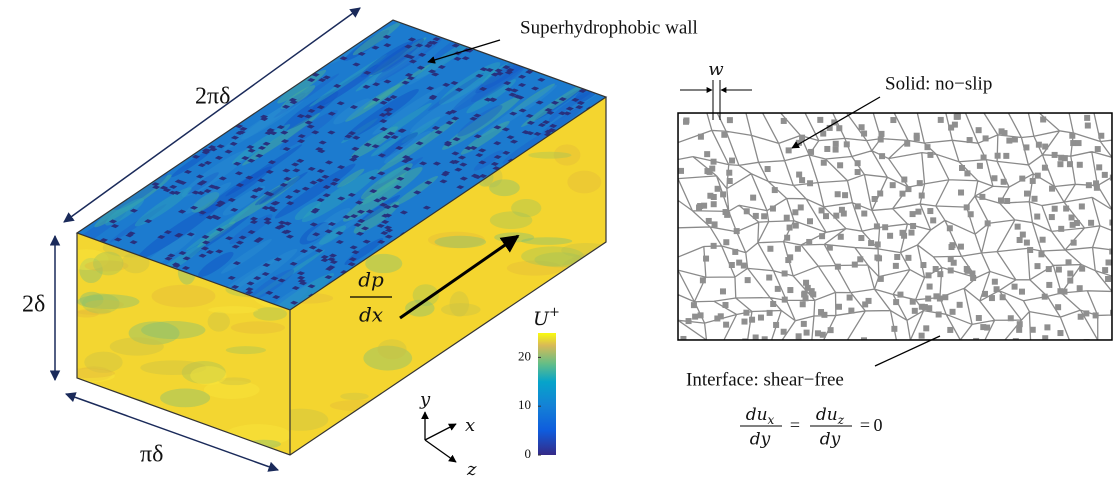 This screenshot has height=481, width=1115. What do you see at coordinates (907, 351) in the screenshot?
I see `interface-pointer` at bounding box center [907, 351].